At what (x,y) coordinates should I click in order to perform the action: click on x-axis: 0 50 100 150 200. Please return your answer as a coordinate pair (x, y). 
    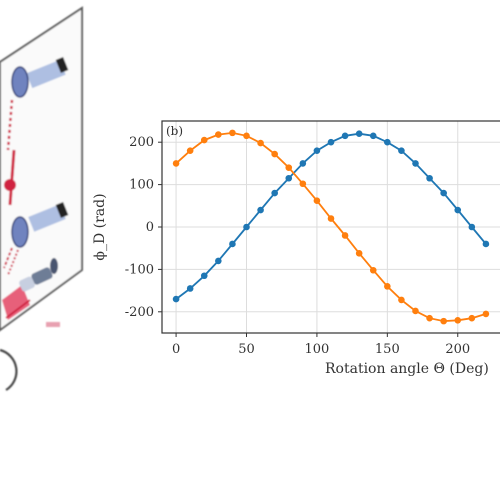
    Looking at the image, I should click on (321, 345).